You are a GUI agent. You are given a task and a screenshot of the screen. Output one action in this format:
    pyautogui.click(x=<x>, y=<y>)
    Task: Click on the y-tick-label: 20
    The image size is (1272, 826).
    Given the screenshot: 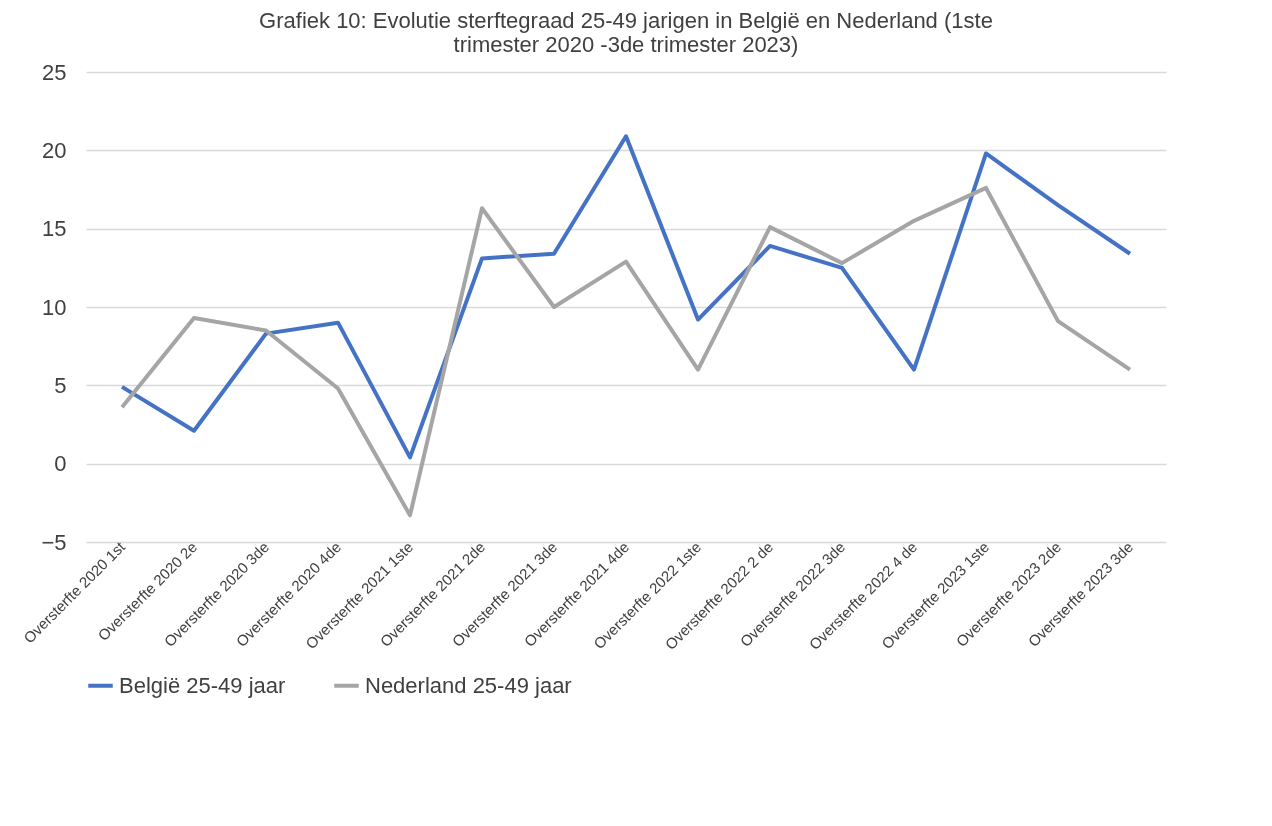 What is the action you would take?
    pyautogui.click(x=54, y=150)
    